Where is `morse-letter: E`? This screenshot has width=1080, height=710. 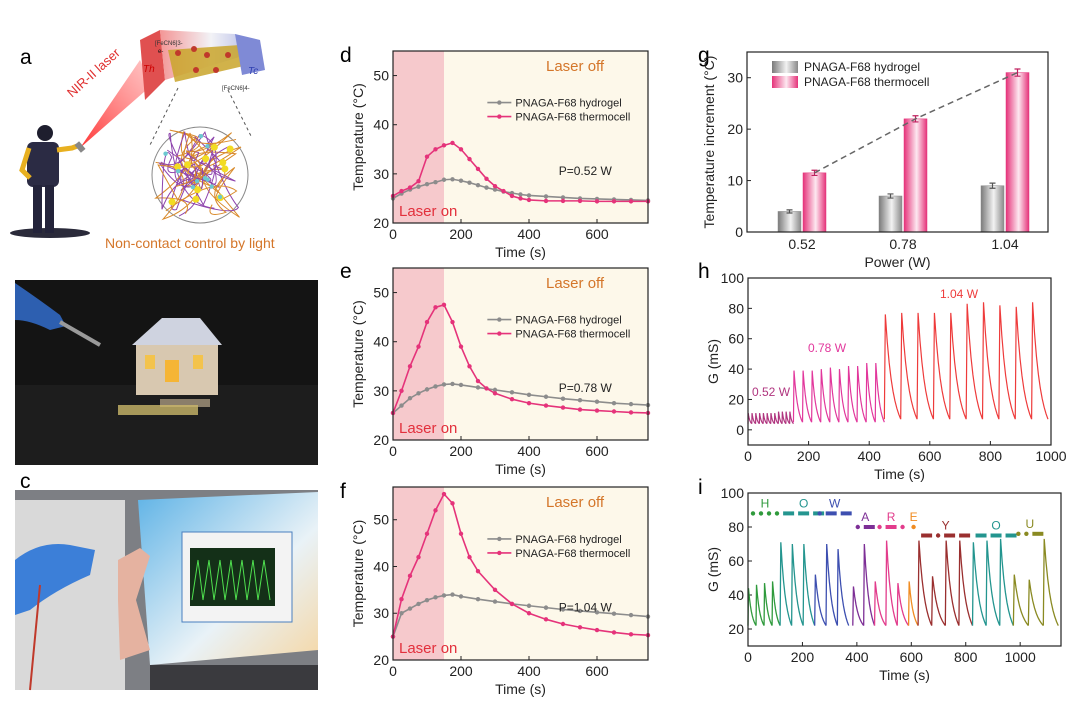 morse-letter: E is located at coordinates (914, 517).